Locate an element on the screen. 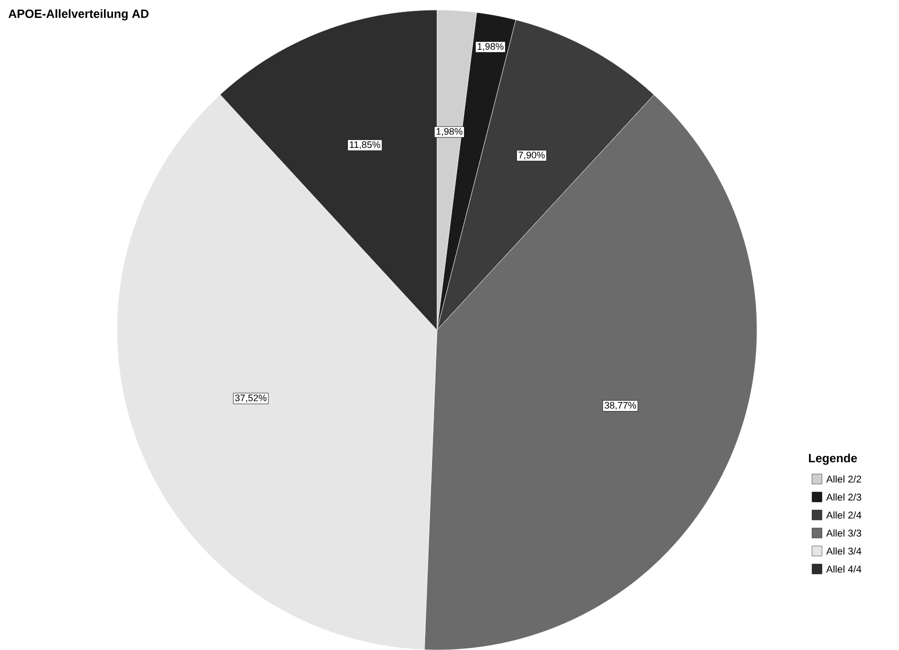 The height and width of the screenshot is (650, 899). data-label: 11,85% is located at coordinates (365, 145).